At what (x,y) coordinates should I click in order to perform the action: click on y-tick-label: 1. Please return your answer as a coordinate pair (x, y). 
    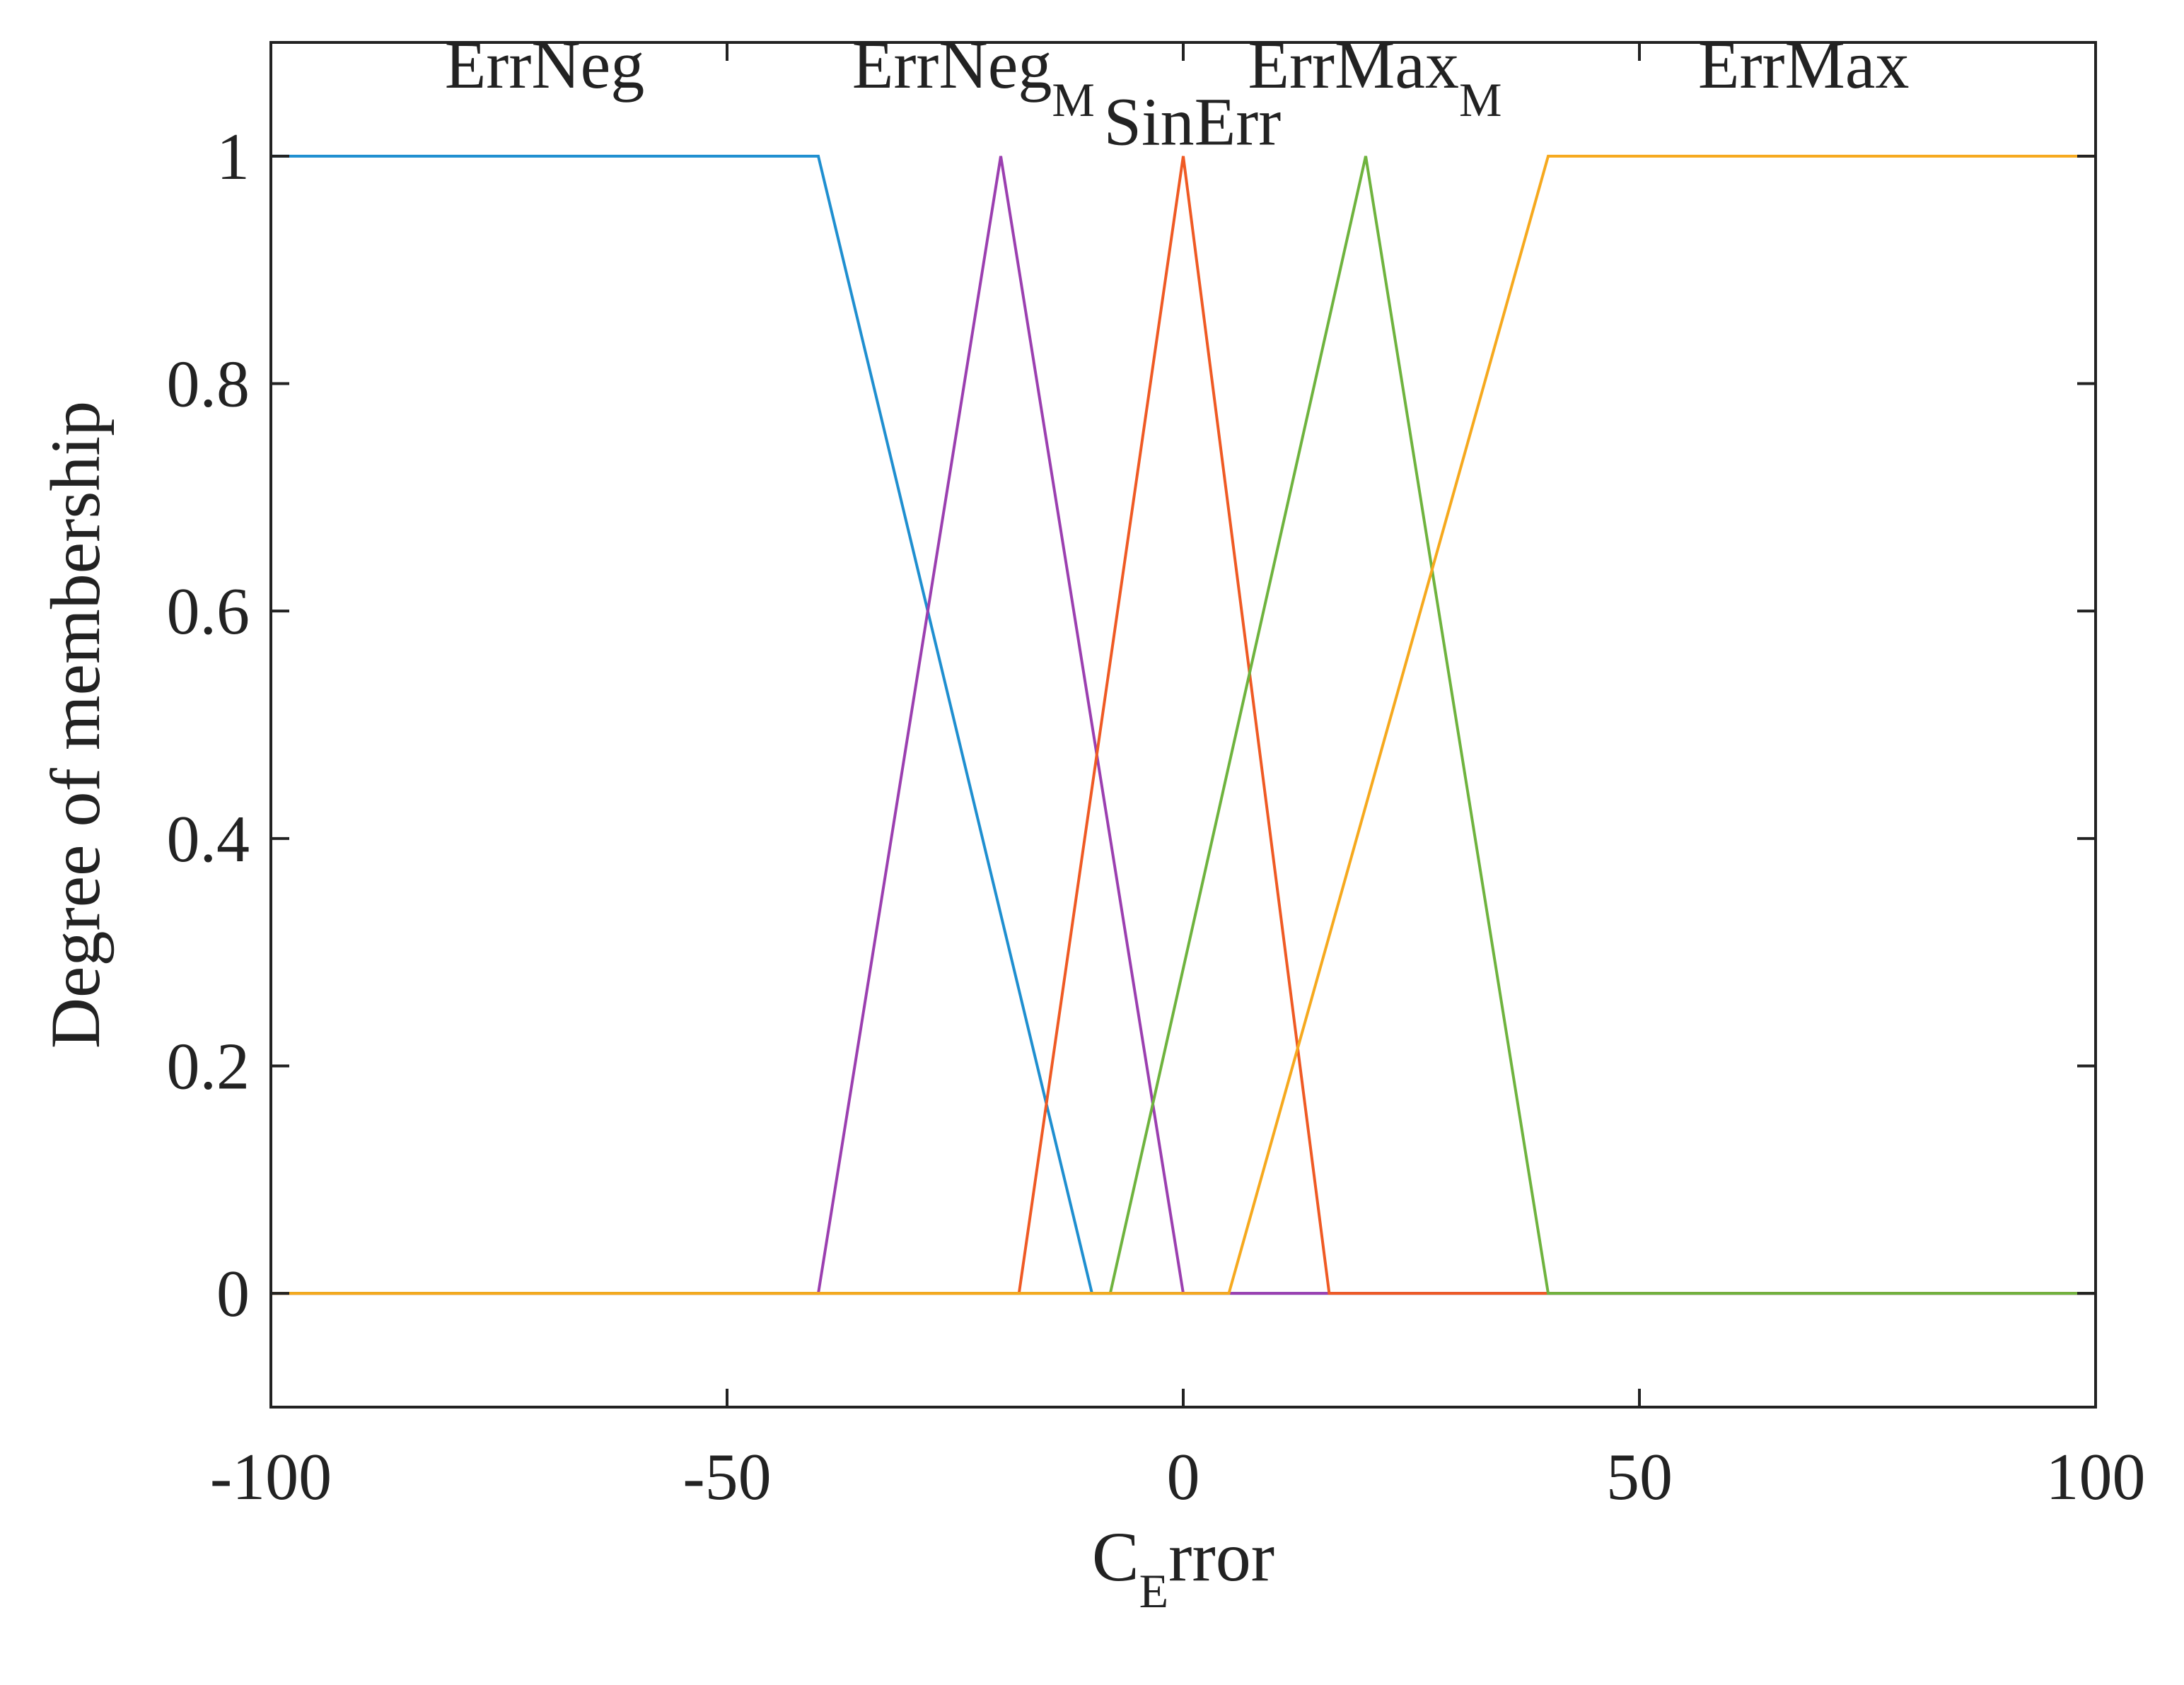
    Looking at the image, I should click on (233, 157).